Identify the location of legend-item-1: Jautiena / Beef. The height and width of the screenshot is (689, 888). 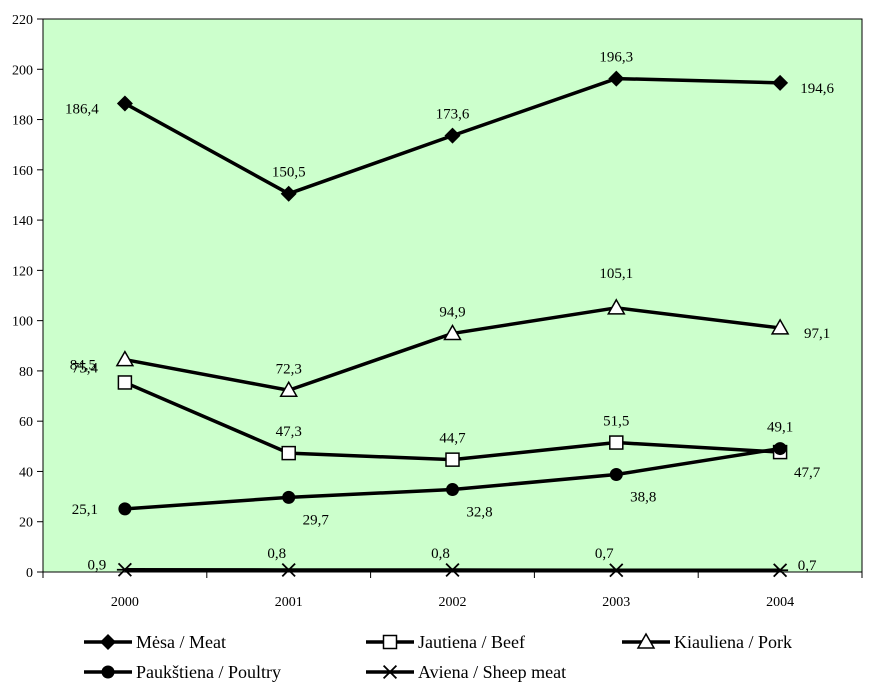
(445, 642).